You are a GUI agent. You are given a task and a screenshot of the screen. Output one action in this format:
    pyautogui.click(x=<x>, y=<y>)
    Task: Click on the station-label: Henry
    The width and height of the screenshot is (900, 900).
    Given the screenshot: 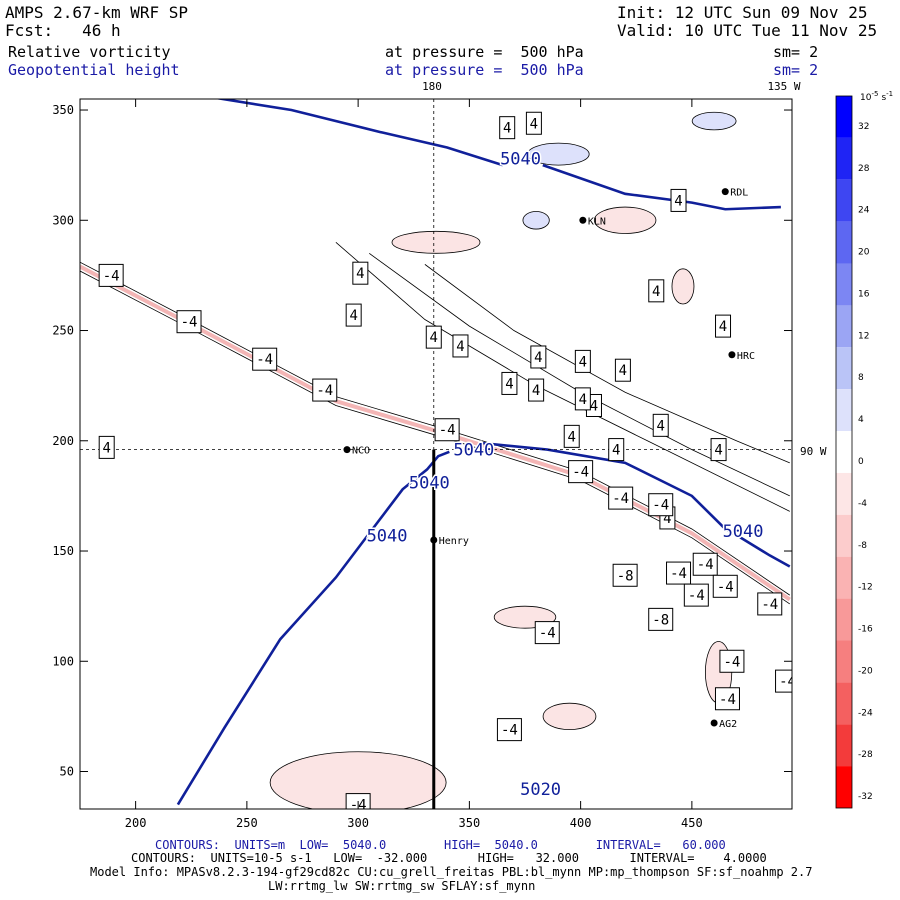 What is the action you would take?
    pyautogui.click(x=454, y=541)
    